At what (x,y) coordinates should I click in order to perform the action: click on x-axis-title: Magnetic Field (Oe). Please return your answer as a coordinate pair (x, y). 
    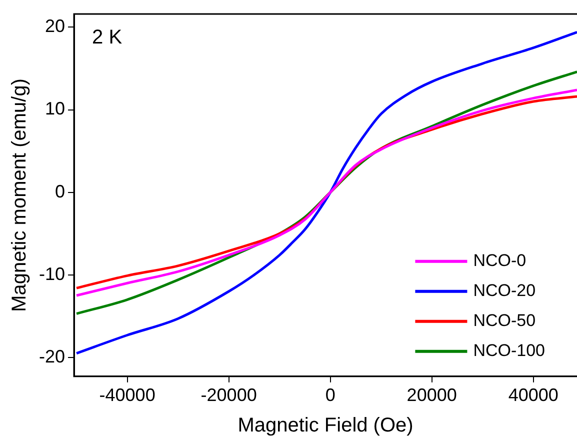
    Looking at the image, I should click on (326, 425).